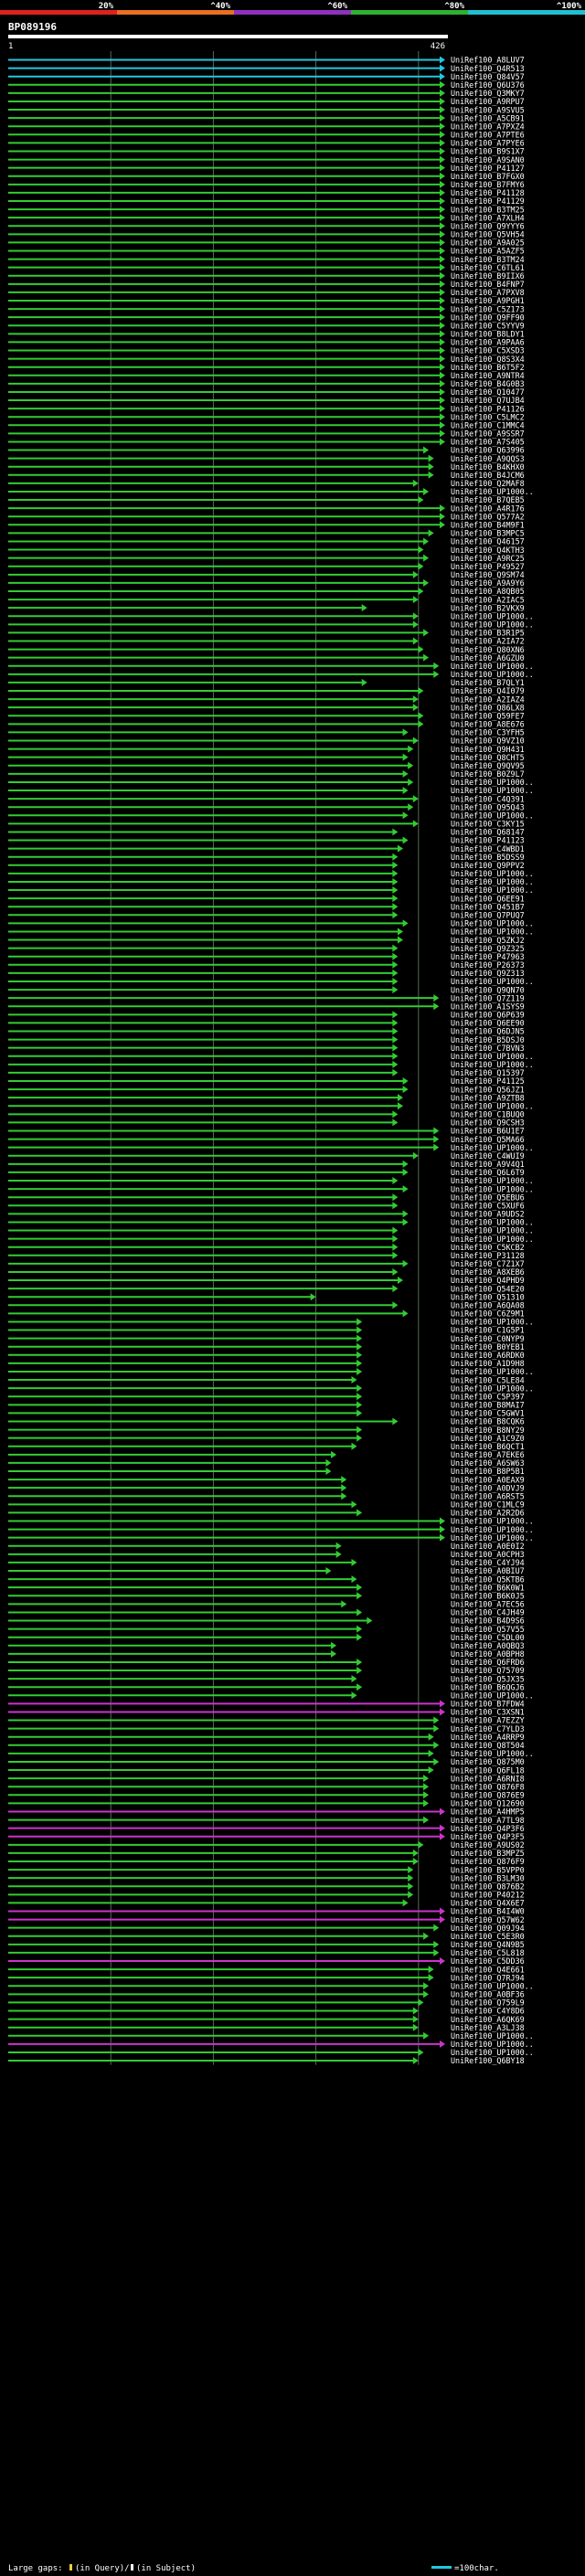  Describe the element at coordinates (488, 641) in the screenshot. I see `hit-label: UniRef100_A2IA72` at that location.